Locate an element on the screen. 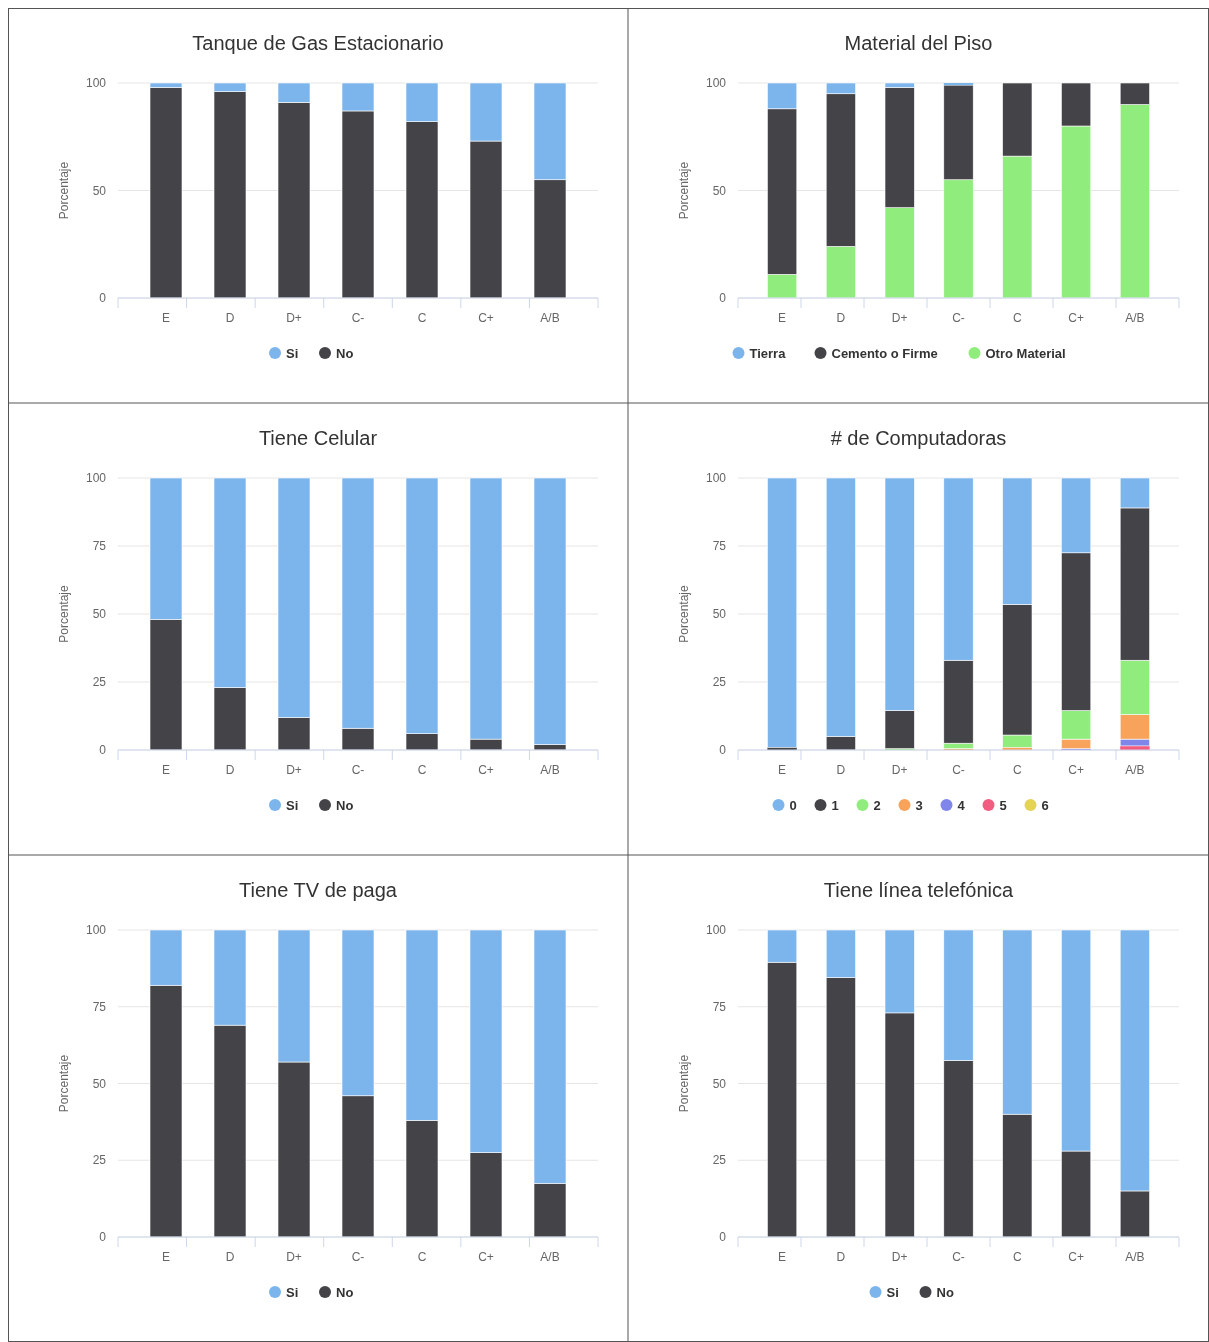 The image size is (1209, 1342). legend-label: 4 is located at coordinates (961, 805).